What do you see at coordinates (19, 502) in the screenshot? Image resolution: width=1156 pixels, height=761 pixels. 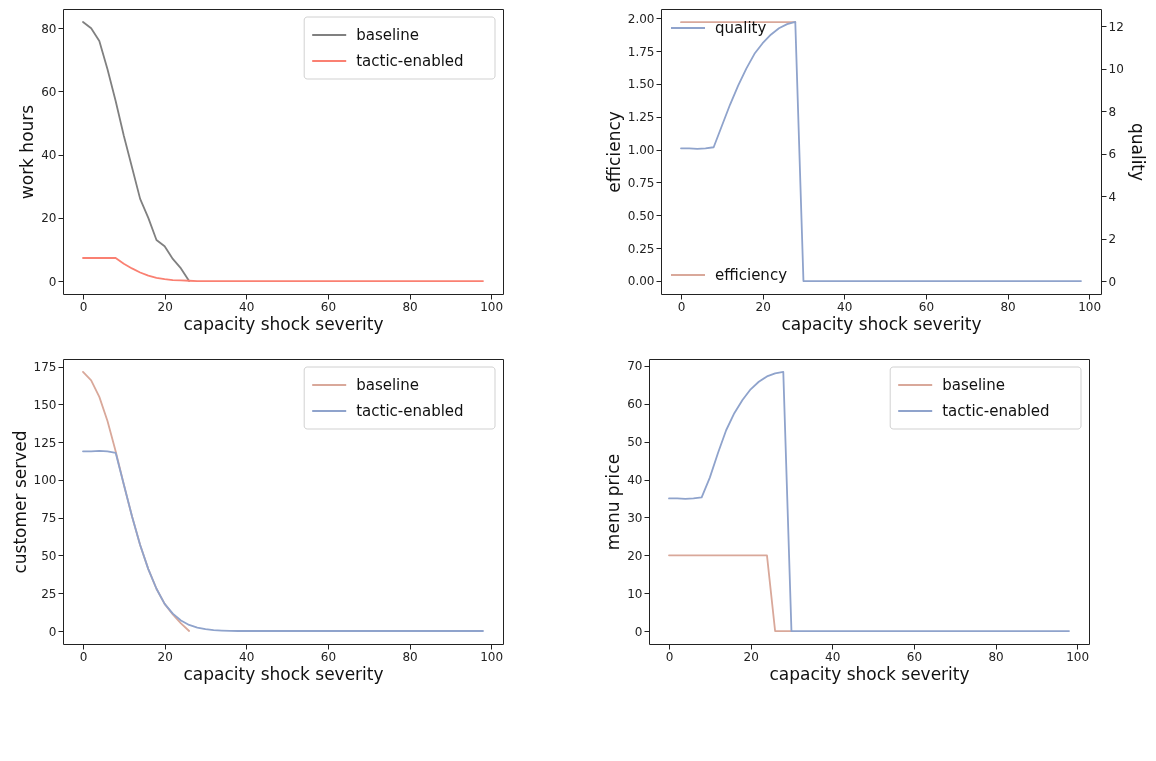 I see `y-axis-title: customer served` at bounding box center [19, 502].